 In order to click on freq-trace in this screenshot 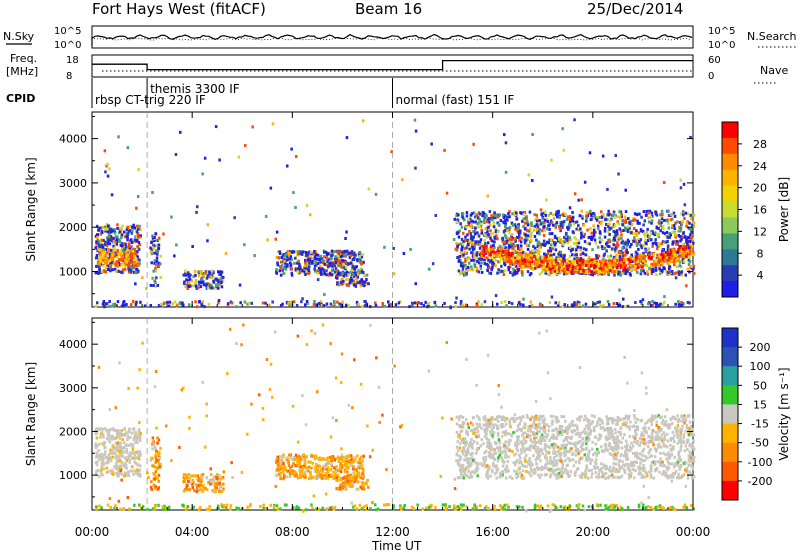, I will do `click(392, 65)`.